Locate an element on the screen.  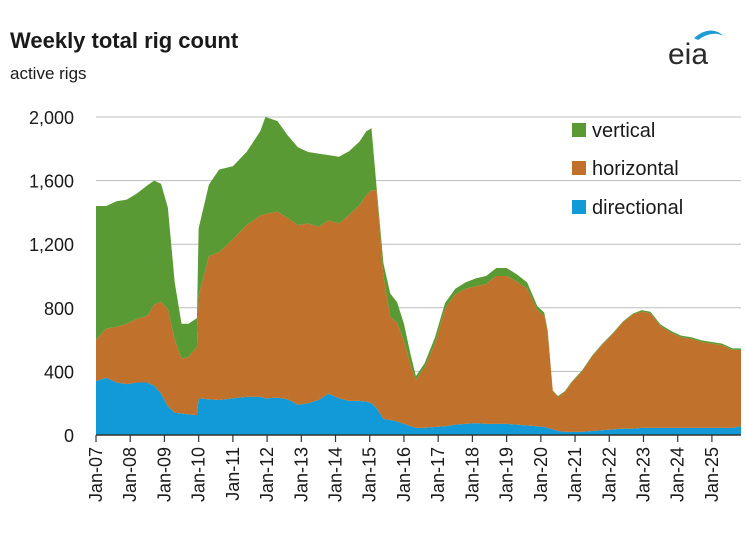
area-directional is located at coordinates (418, 406).